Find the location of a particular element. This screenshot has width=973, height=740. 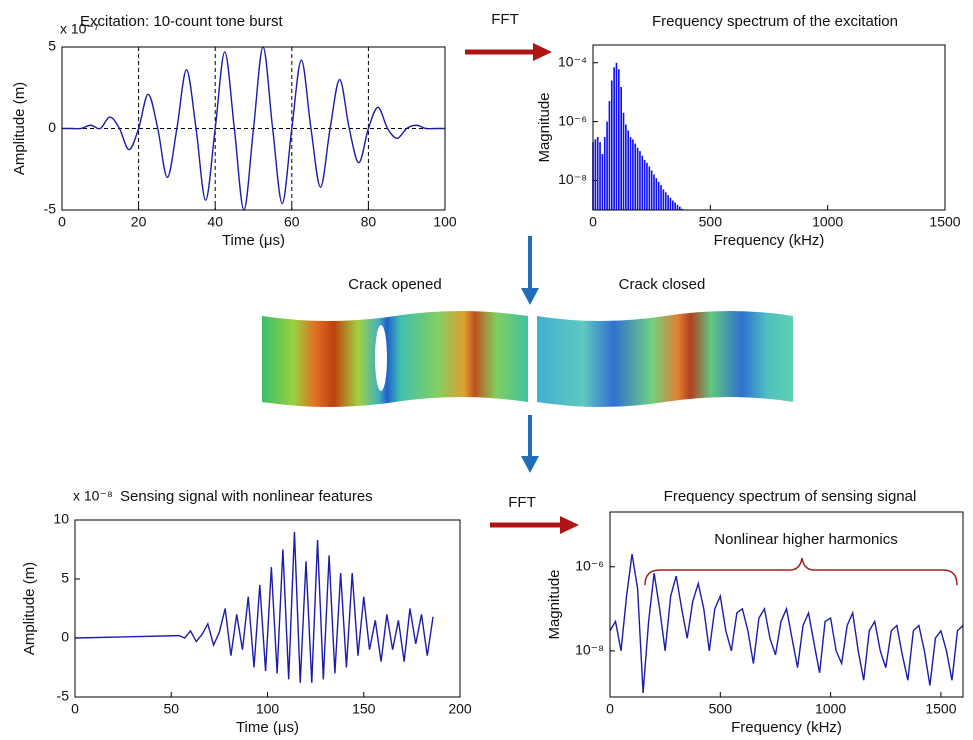

x-tick-label: 20 is located at coordinates (139, 222).